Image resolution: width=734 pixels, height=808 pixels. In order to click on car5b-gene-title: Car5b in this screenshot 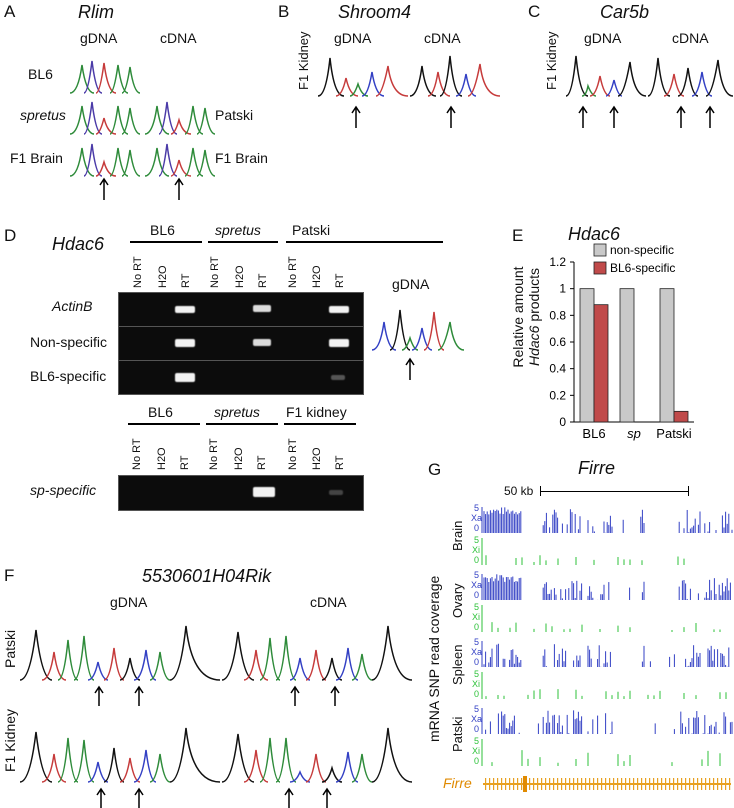, I will do `click(625, 12)`.